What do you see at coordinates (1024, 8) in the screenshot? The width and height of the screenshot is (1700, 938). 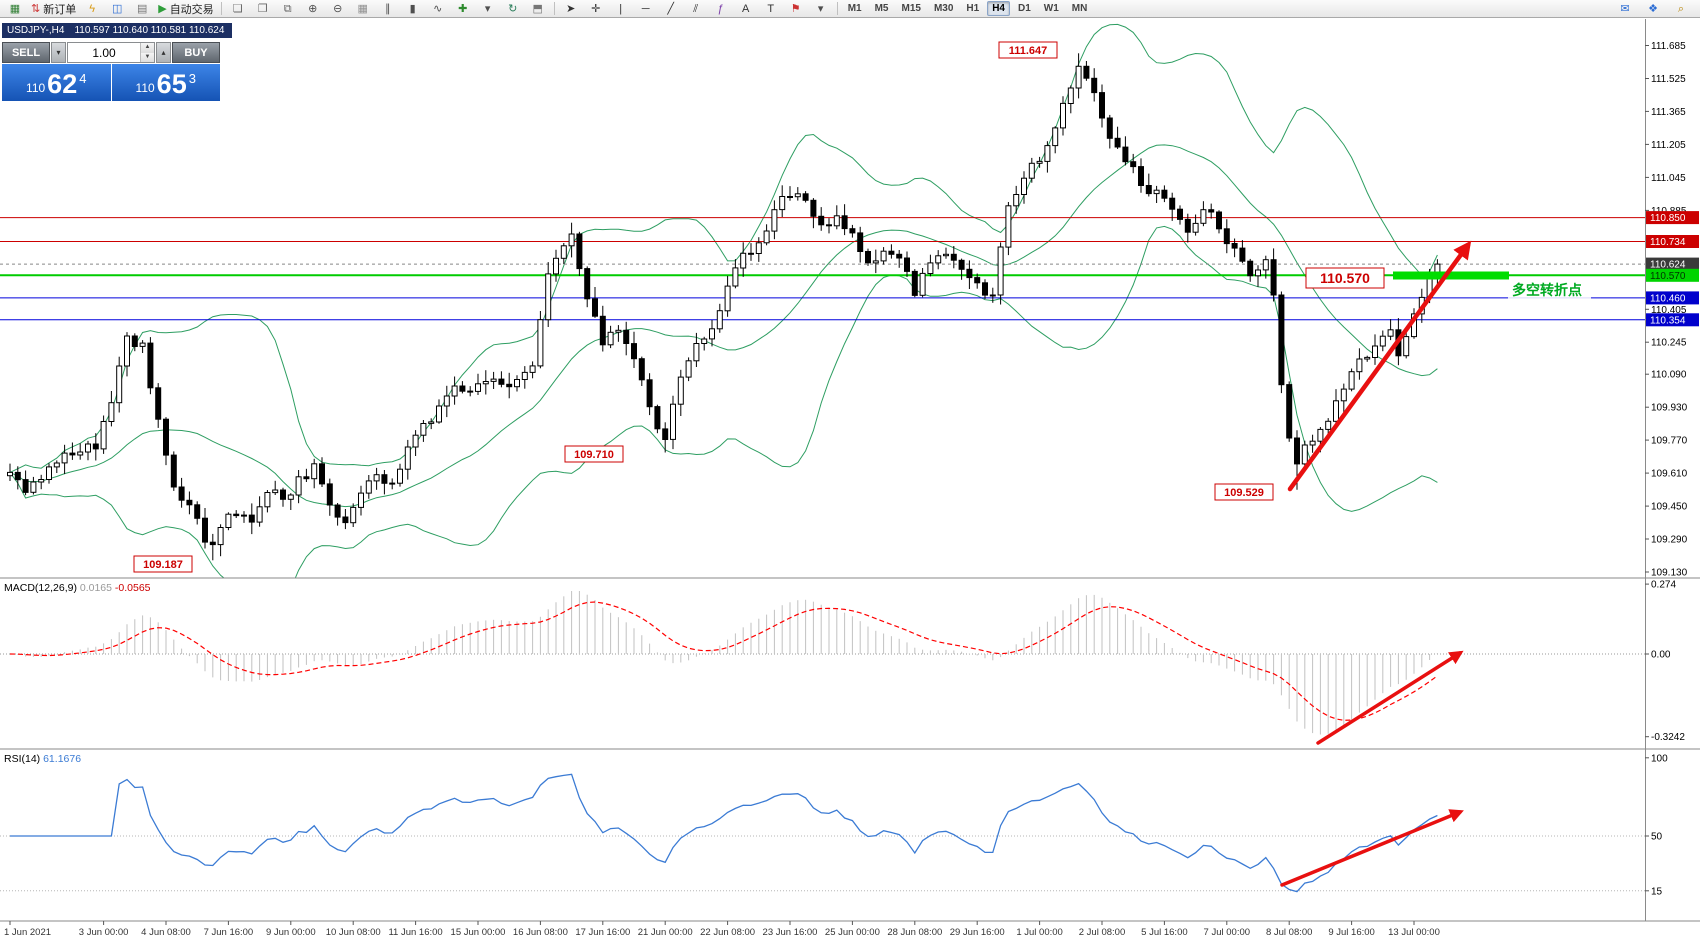 I see `timeframe-button-d1: D1` at bounding box center [1024, 8].